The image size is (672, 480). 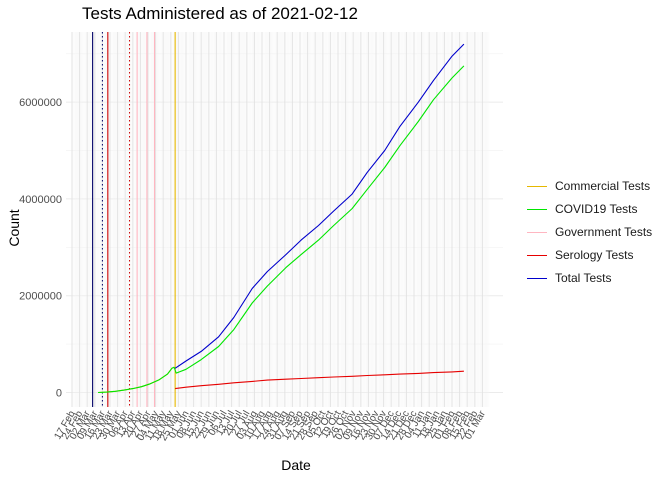 What do you see at coordinates (59, 393) in the screenshot?
I see `y-tick-label: 0` at bounding box center [59, 393].